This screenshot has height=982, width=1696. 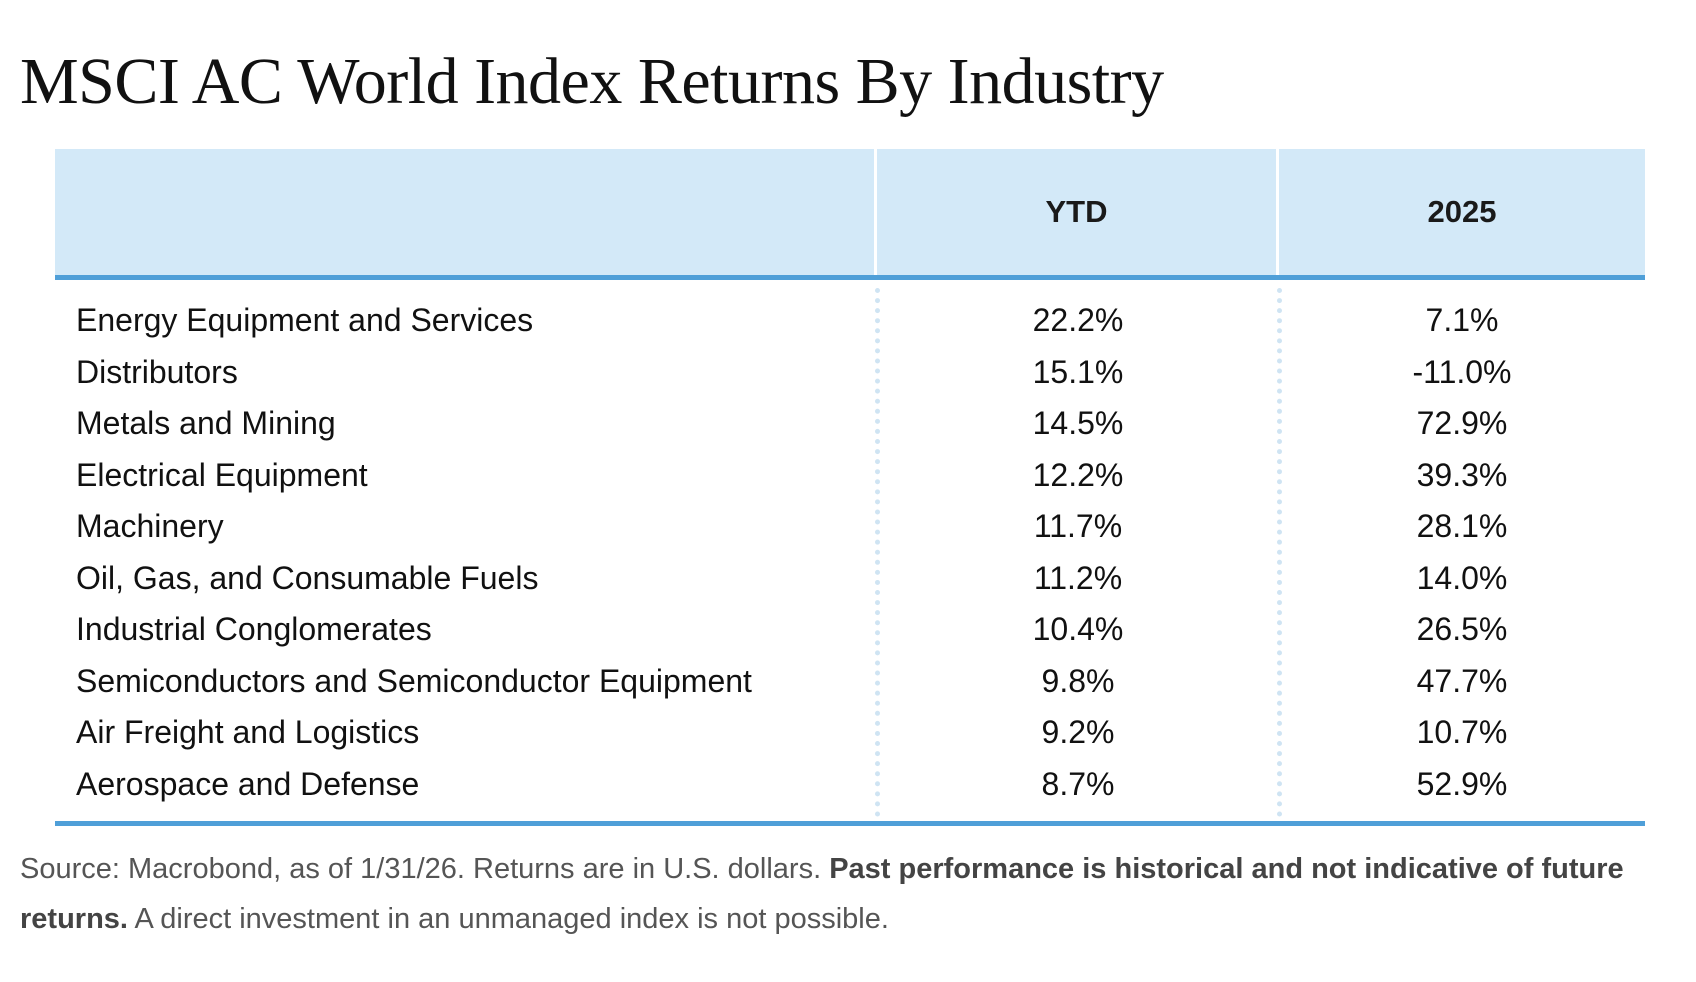 I want to click on row-ytd-value: 9.8%, so click(x=1078, y=680).